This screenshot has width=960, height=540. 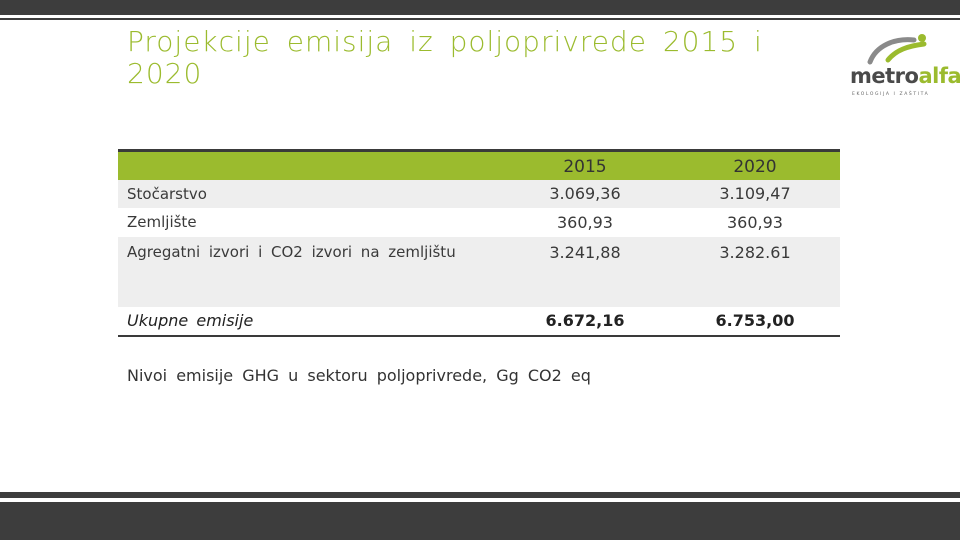 I want to click on row-label: Zemljište, so click(x=162, y=222).